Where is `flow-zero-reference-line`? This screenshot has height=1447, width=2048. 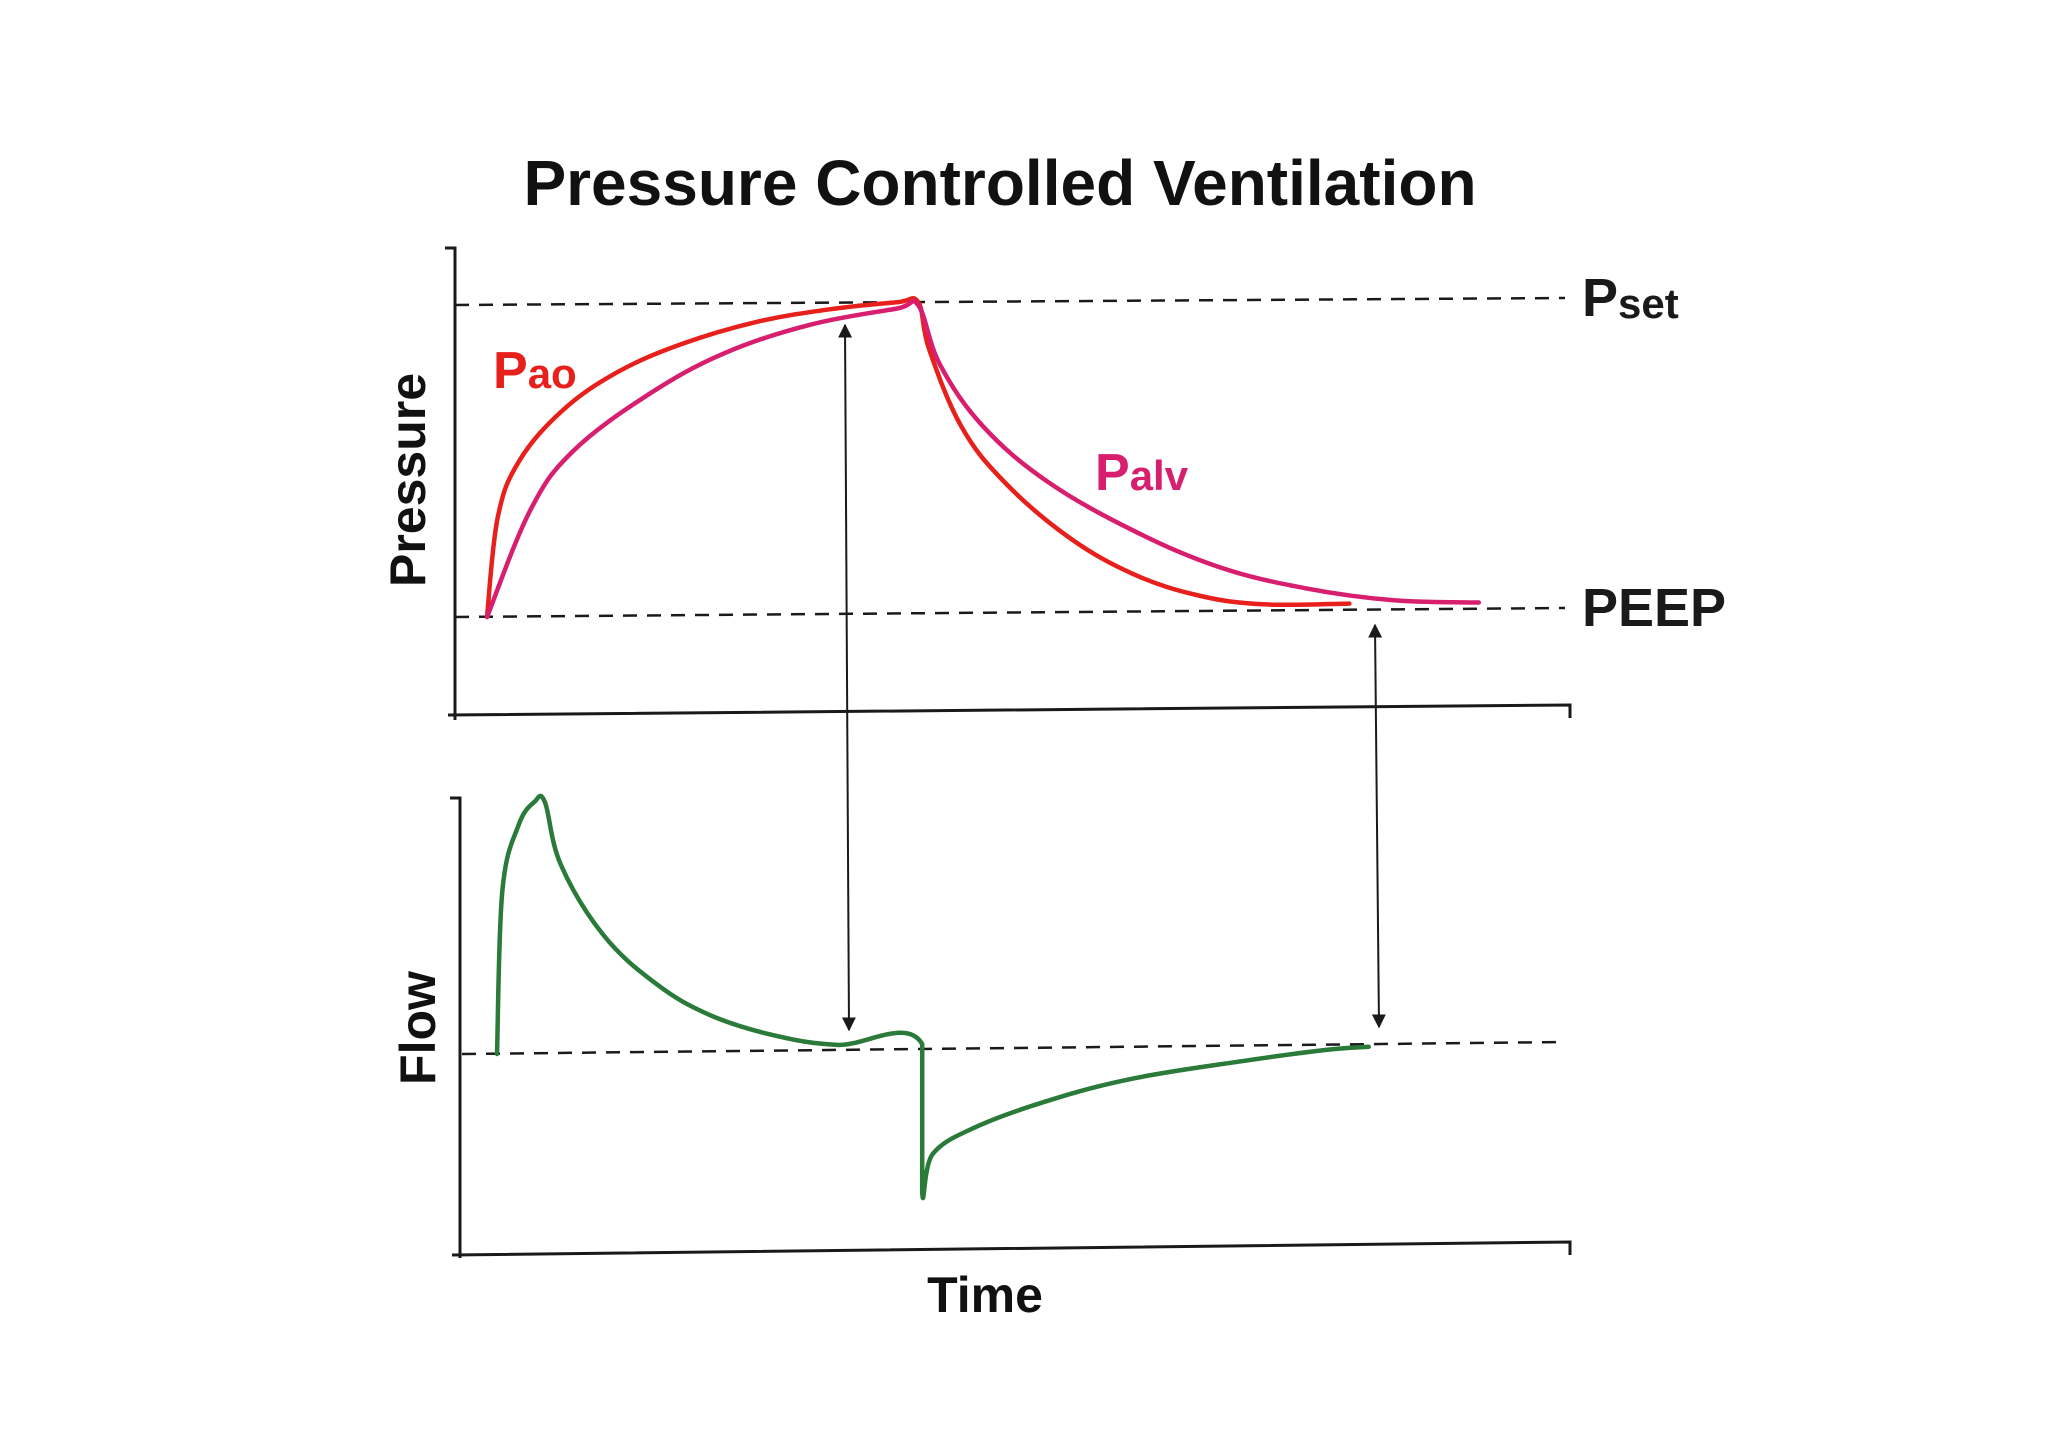 flow-zero-reference-line is located at coordinates (1013, 1048).